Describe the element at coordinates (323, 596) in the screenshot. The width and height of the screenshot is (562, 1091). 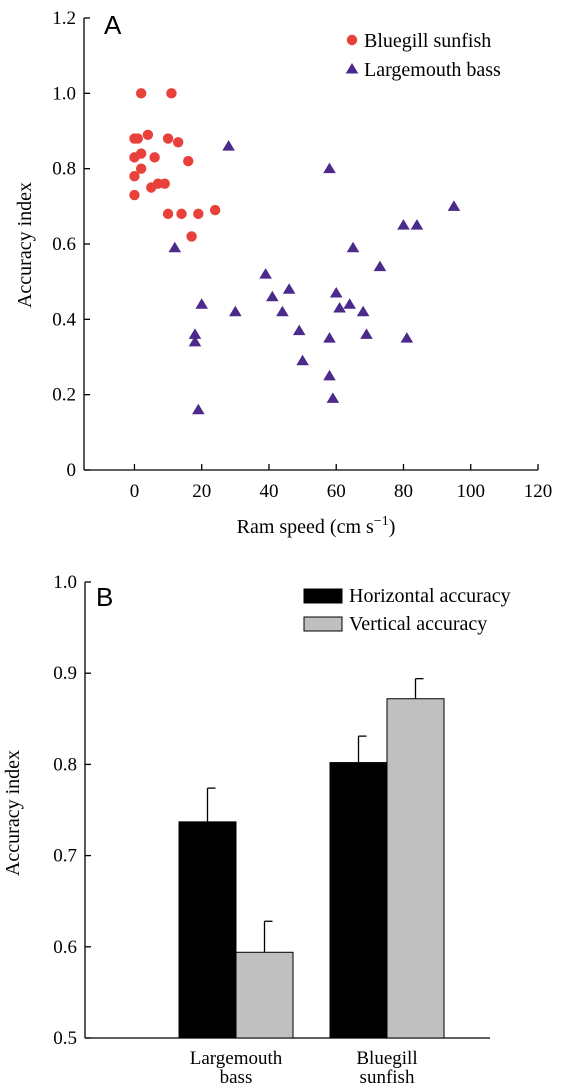
I see `legend-horizontal-swatch` at that location.